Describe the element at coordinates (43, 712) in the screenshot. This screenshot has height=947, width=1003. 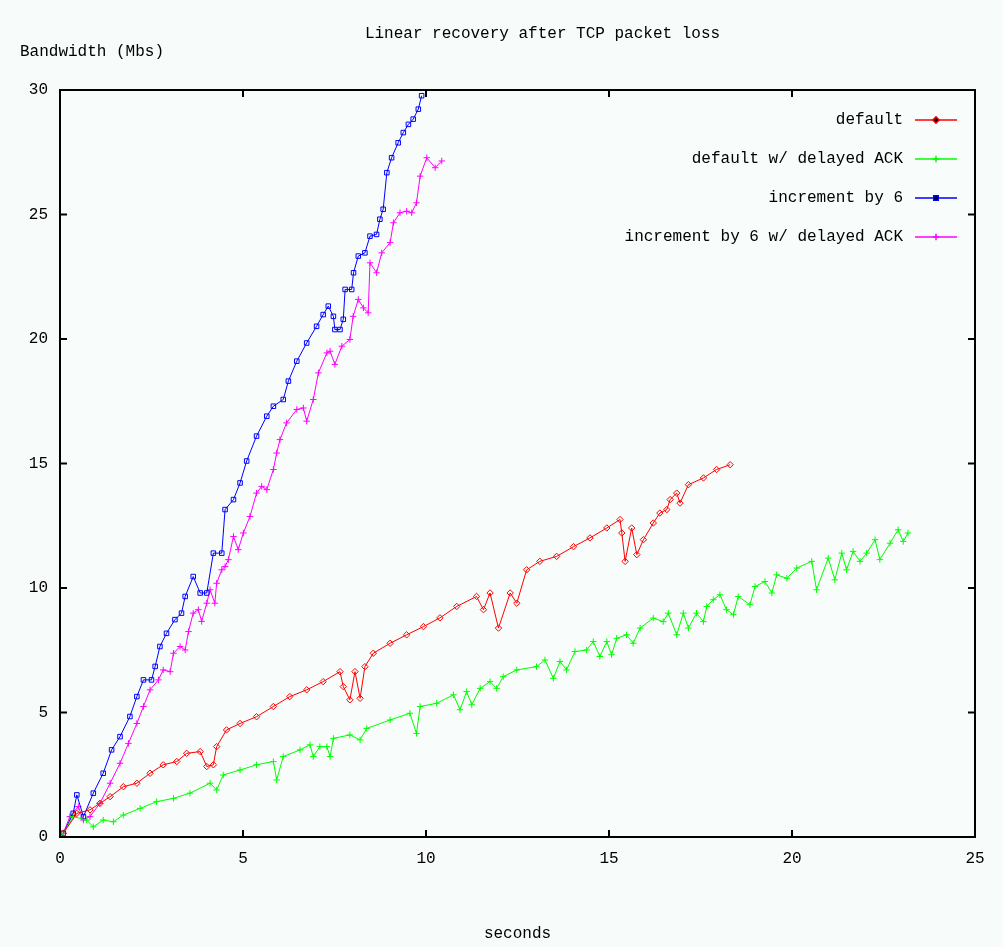
I see `y-tick-label: 5` at that location.